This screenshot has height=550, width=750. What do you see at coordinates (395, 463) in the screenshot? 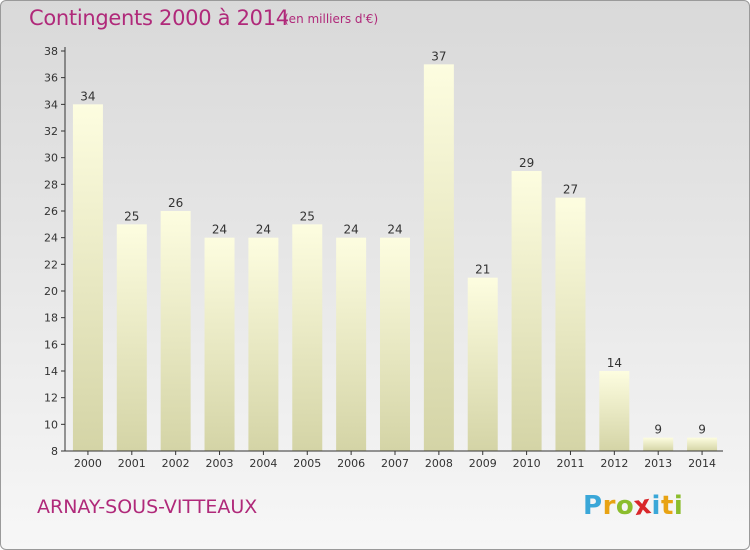
I see `x-tick-label-2007: 2007` at bounding box center [395, 463].